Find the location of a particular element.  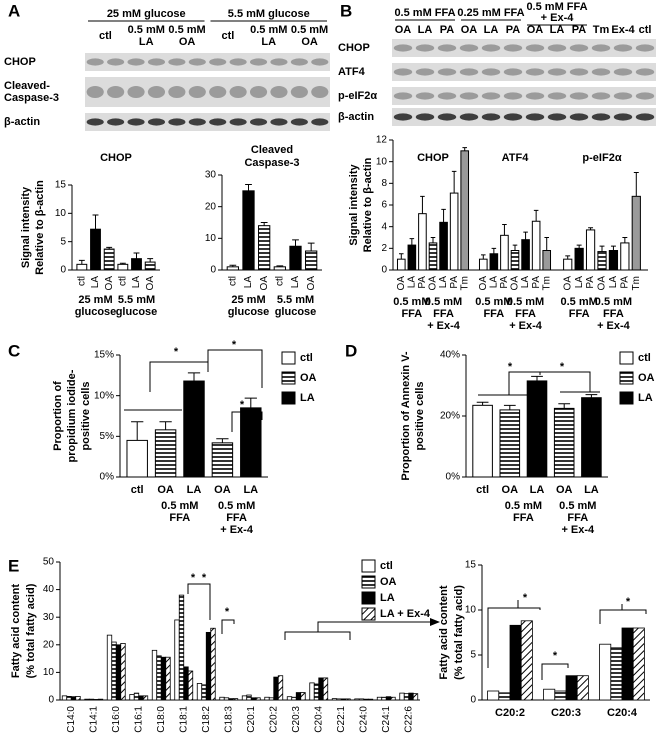

y-tick-label: 0% is located at coordinates (107, 477).